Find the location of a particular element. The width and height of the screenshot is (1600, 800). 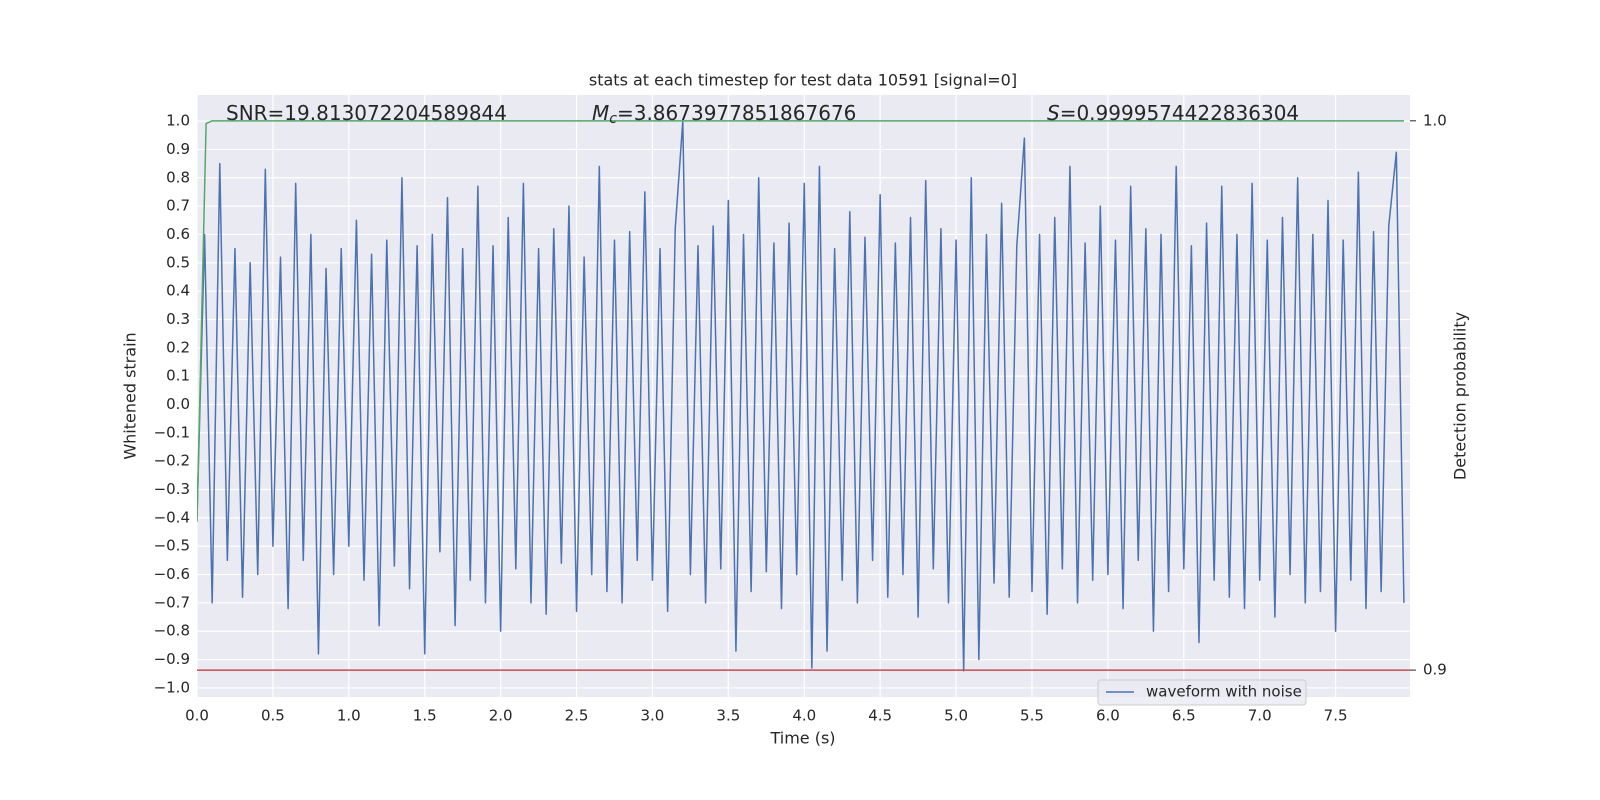

x-tick-label: 3.5 is located at coordinates (728, 716).